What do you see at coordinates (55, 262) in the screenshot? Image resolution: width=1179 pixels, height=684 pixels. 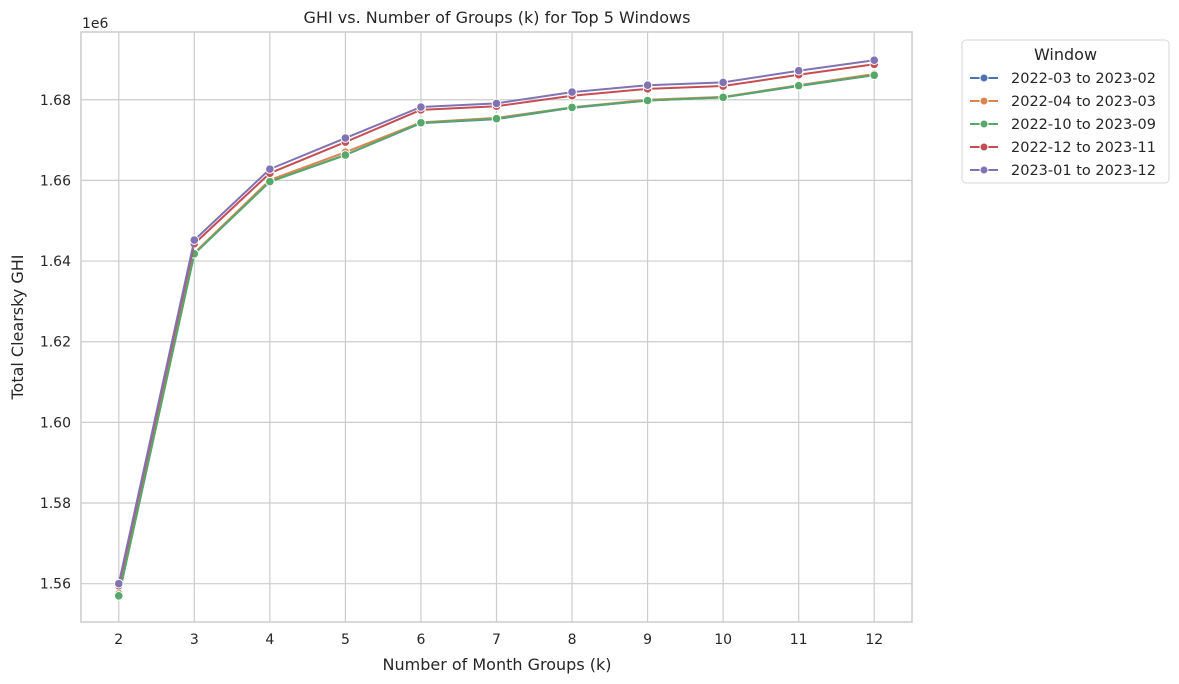 I see `y-tick-label: 1.64` at bounding box center [55, 262].